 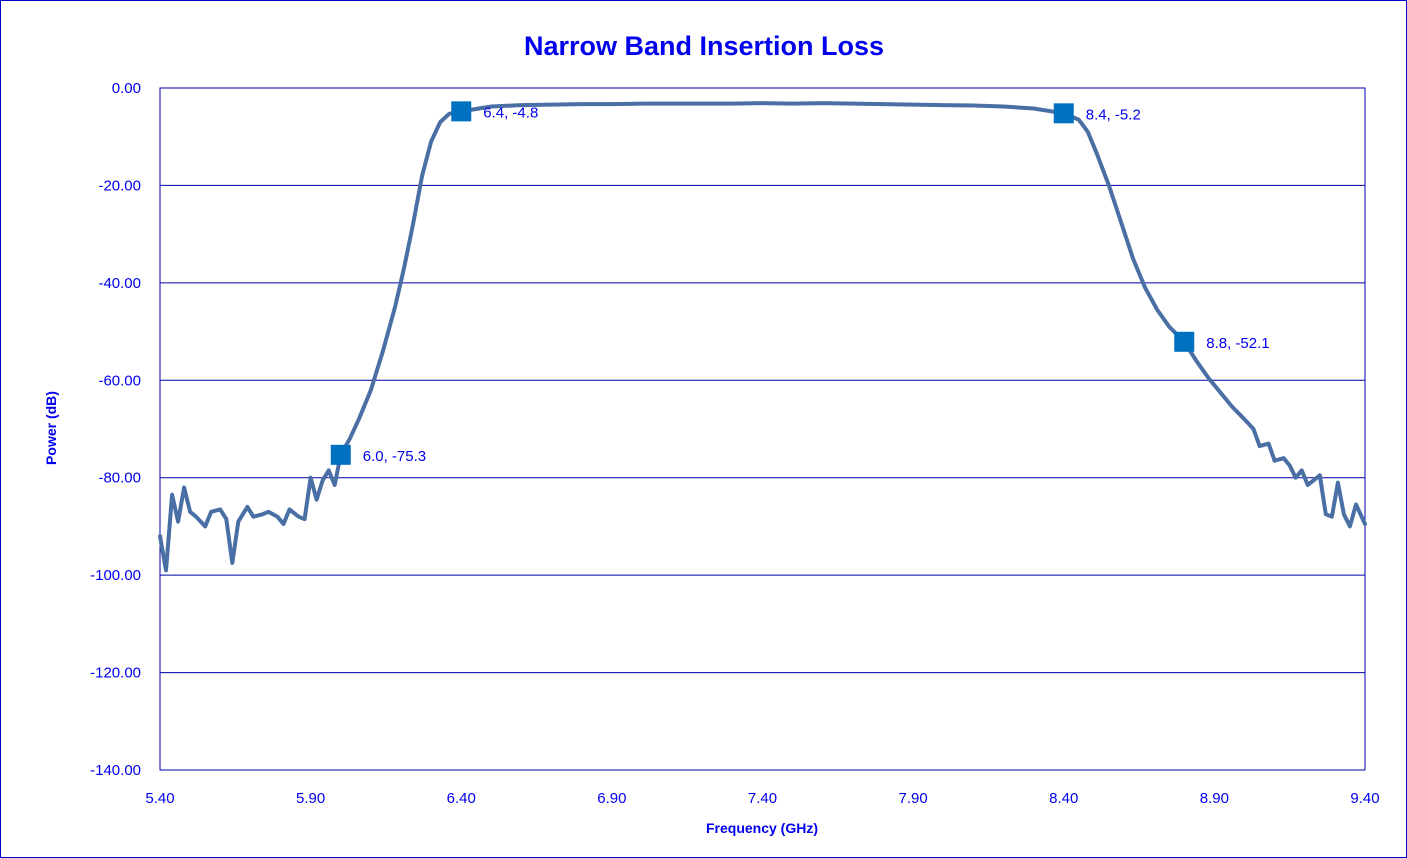 What do you see at coordinates (611, 798) in the screenshot?
I see `x-tick-label: 6.90` at bounding box center [611, 798].